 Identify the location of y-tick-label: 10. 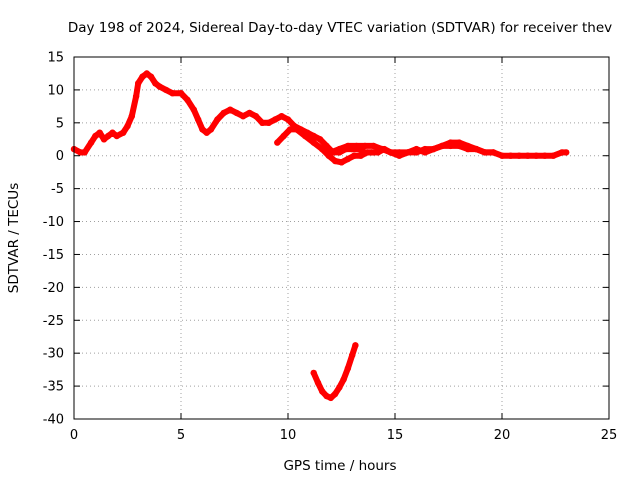
(55, 90).